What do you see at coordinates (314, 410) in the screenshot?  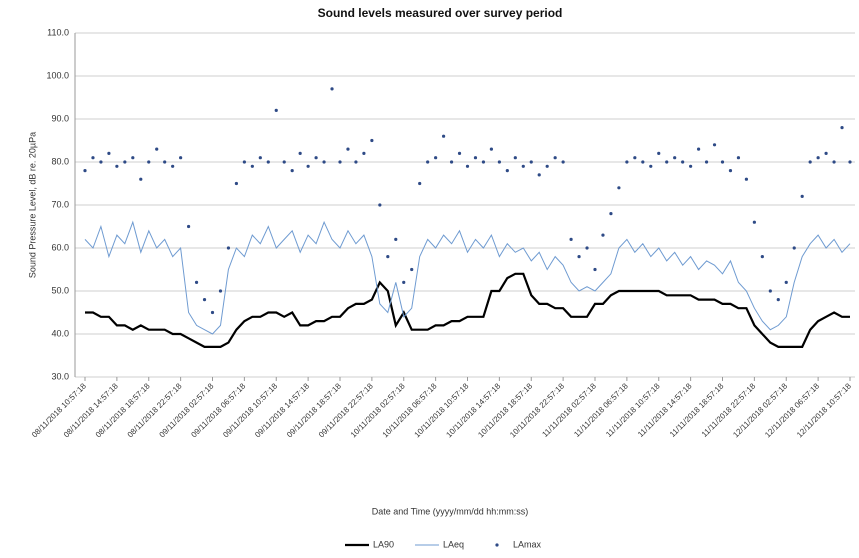 I see `x-tick-label: 09/11/2018 18:57:18` at bounding box center [314, 410].